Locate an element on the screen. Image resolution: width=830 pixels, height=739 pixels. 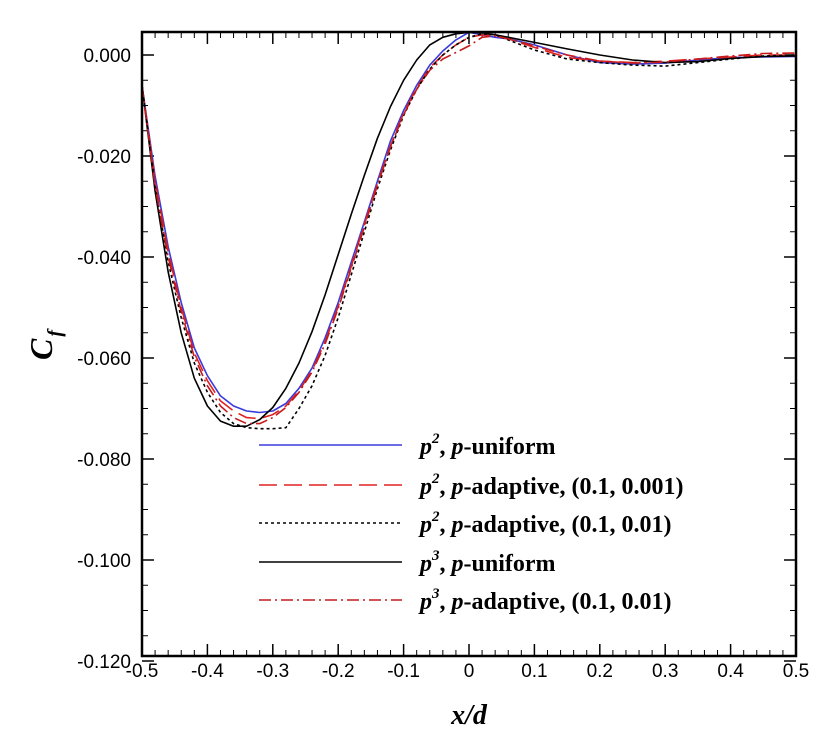
x-tick-label: -0.4 is located at coordinates (207, 671).